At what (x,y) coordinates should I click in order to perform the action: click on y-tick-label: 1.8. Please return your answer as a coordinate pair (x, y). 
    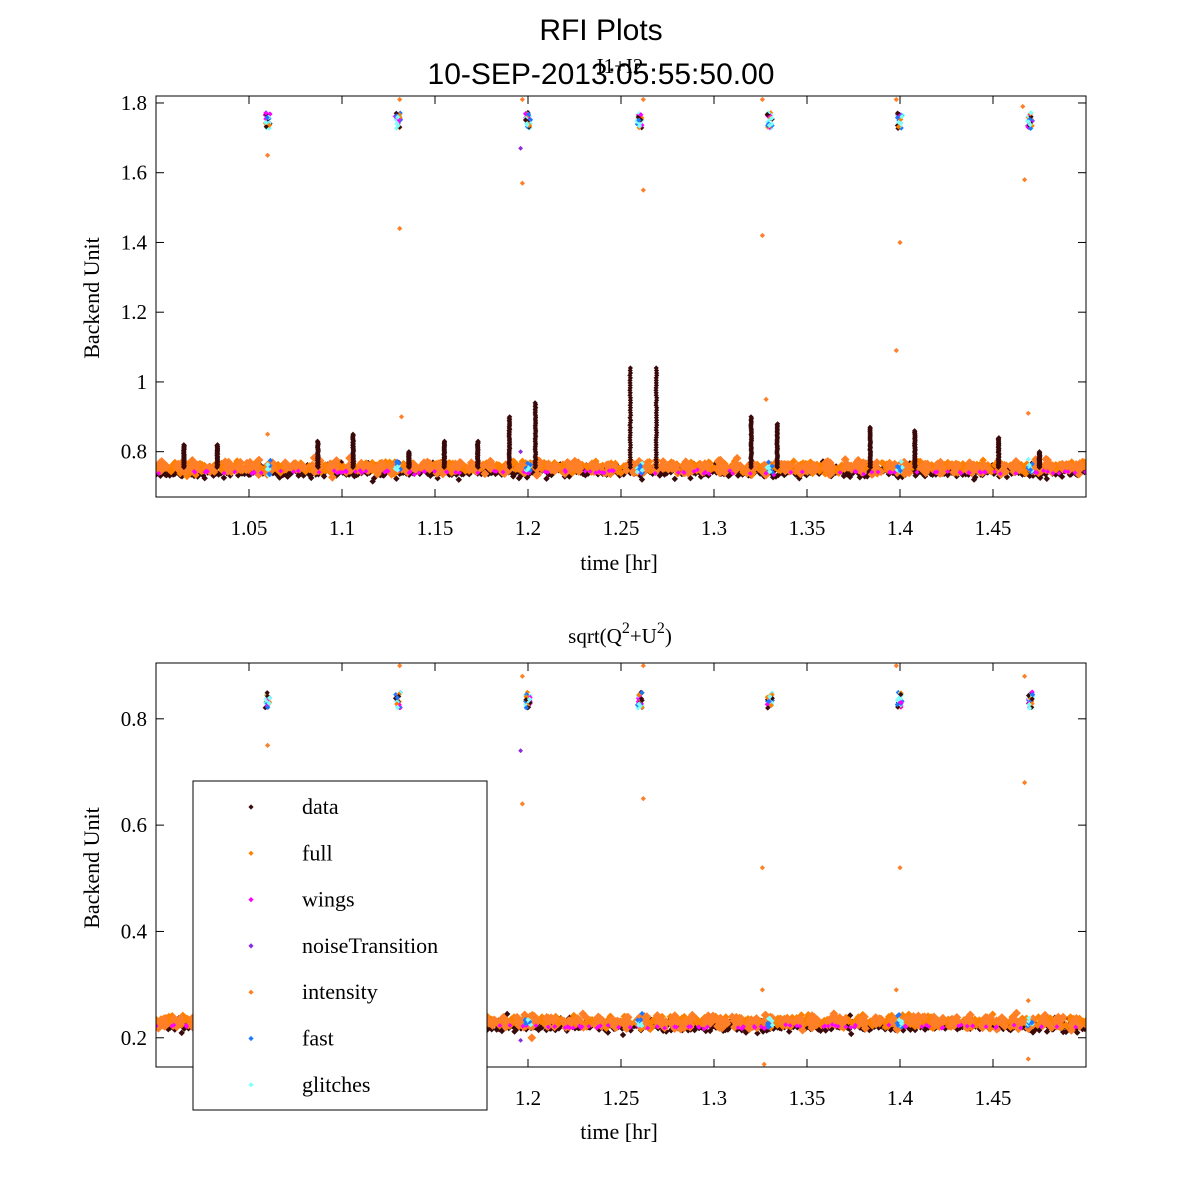
    Looking at the image, I should click on (134, 103).